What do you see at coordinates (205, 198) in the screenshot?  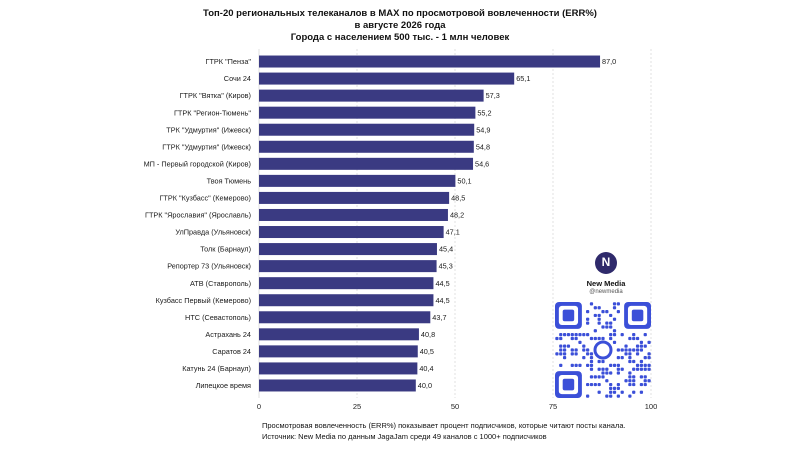 I see `category-label: ГТРК "Кузбасс" (Кемерово)` at bounding box center [205, 198].